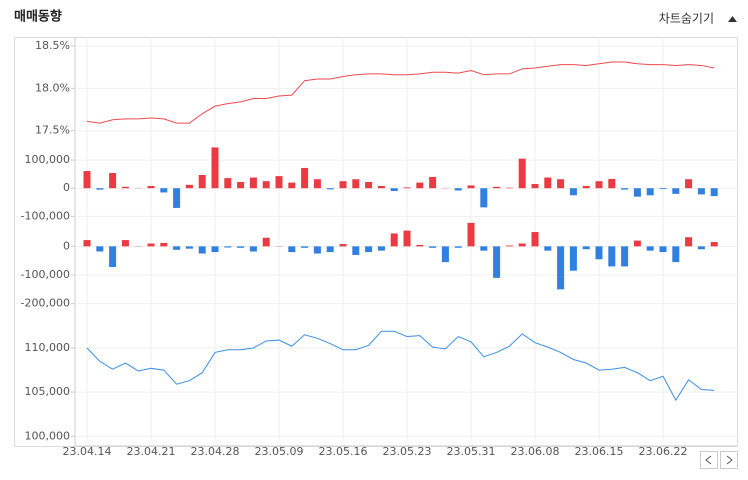  I want to click on nav-next-box, so click(729, 460).